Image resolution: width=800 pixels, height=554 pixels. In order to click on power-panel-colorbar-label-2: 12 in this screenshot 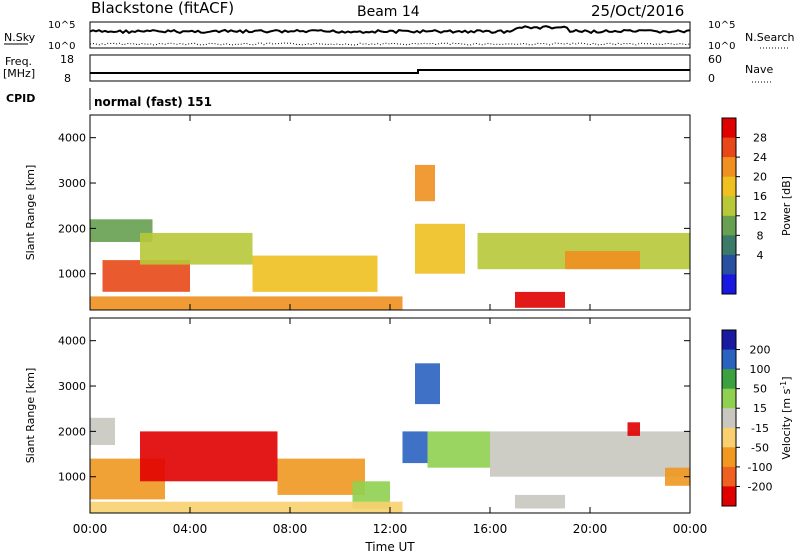, I will do `click(760, 216)`.